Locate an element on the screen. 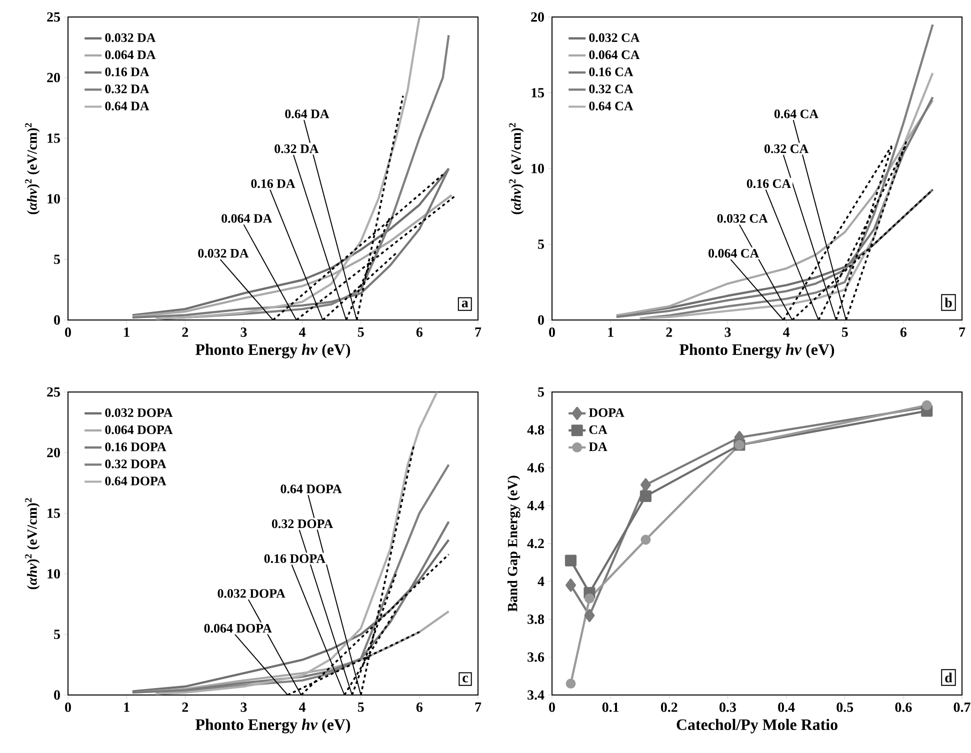 The image size is (971, 753). annotation: 0.32 DA is located at coordinates (296, 149).